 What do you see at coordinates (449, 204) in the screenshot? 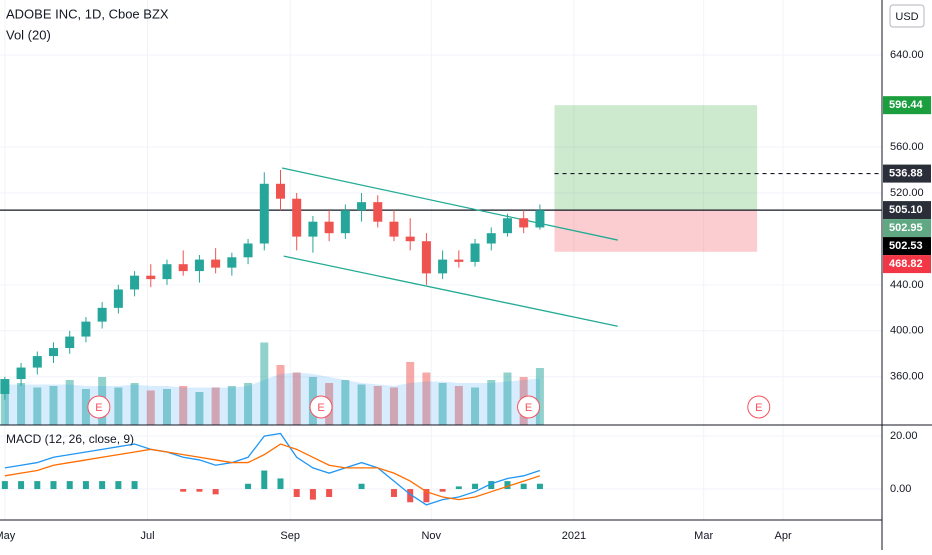
I see `trend-line` at bounding box center [449, 204].